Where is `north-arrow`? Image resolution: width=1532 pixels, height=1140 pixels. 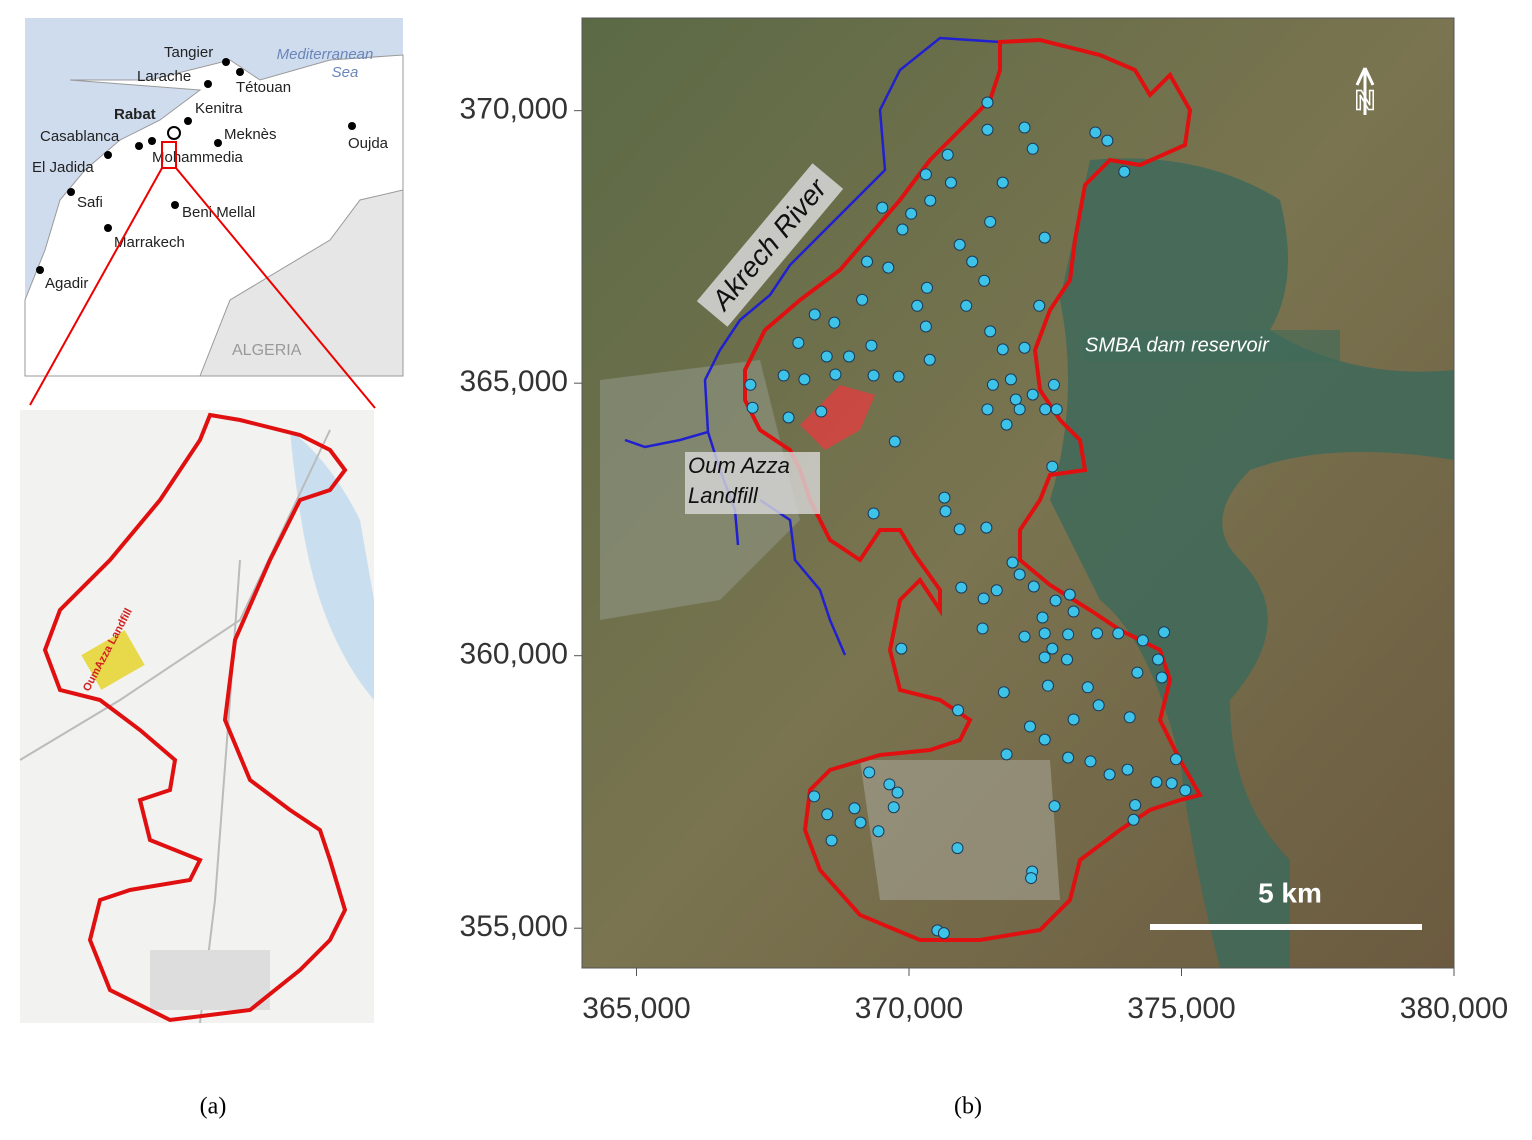 north-arrow is located at coordinates (1365, 91).